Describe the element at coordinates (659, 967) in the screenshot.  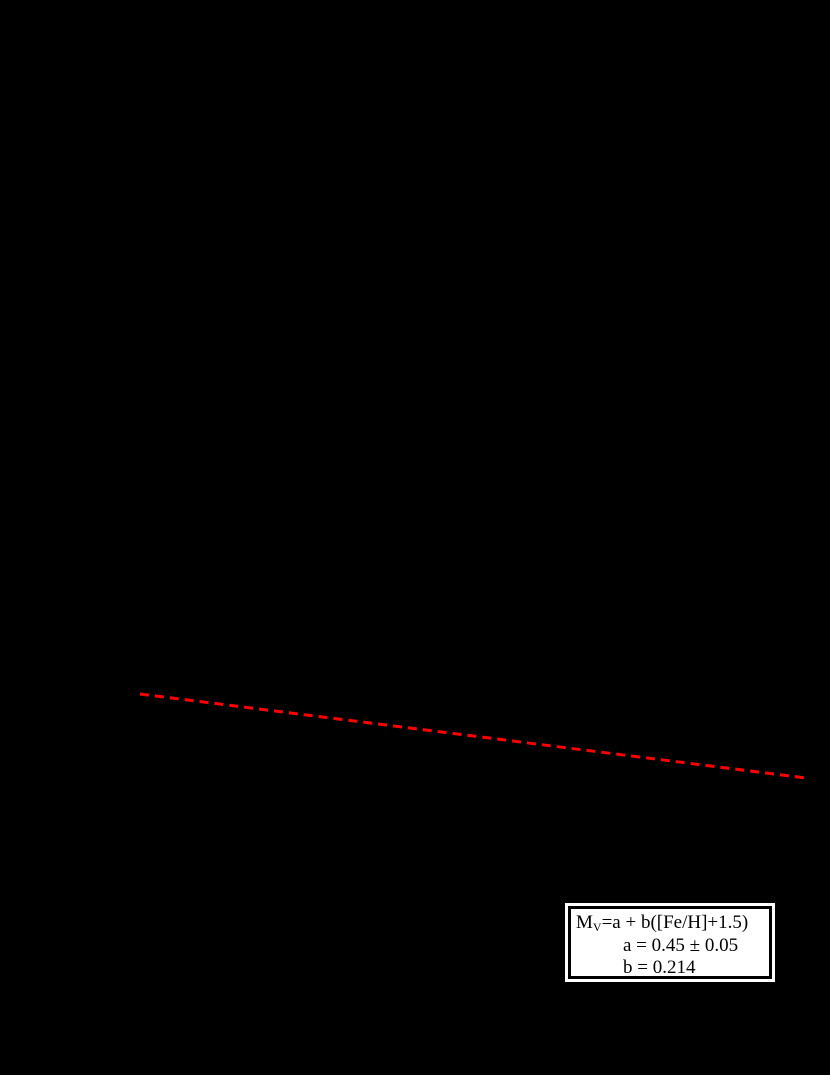
I see `legend-param-b: b = 0.214` at that location.